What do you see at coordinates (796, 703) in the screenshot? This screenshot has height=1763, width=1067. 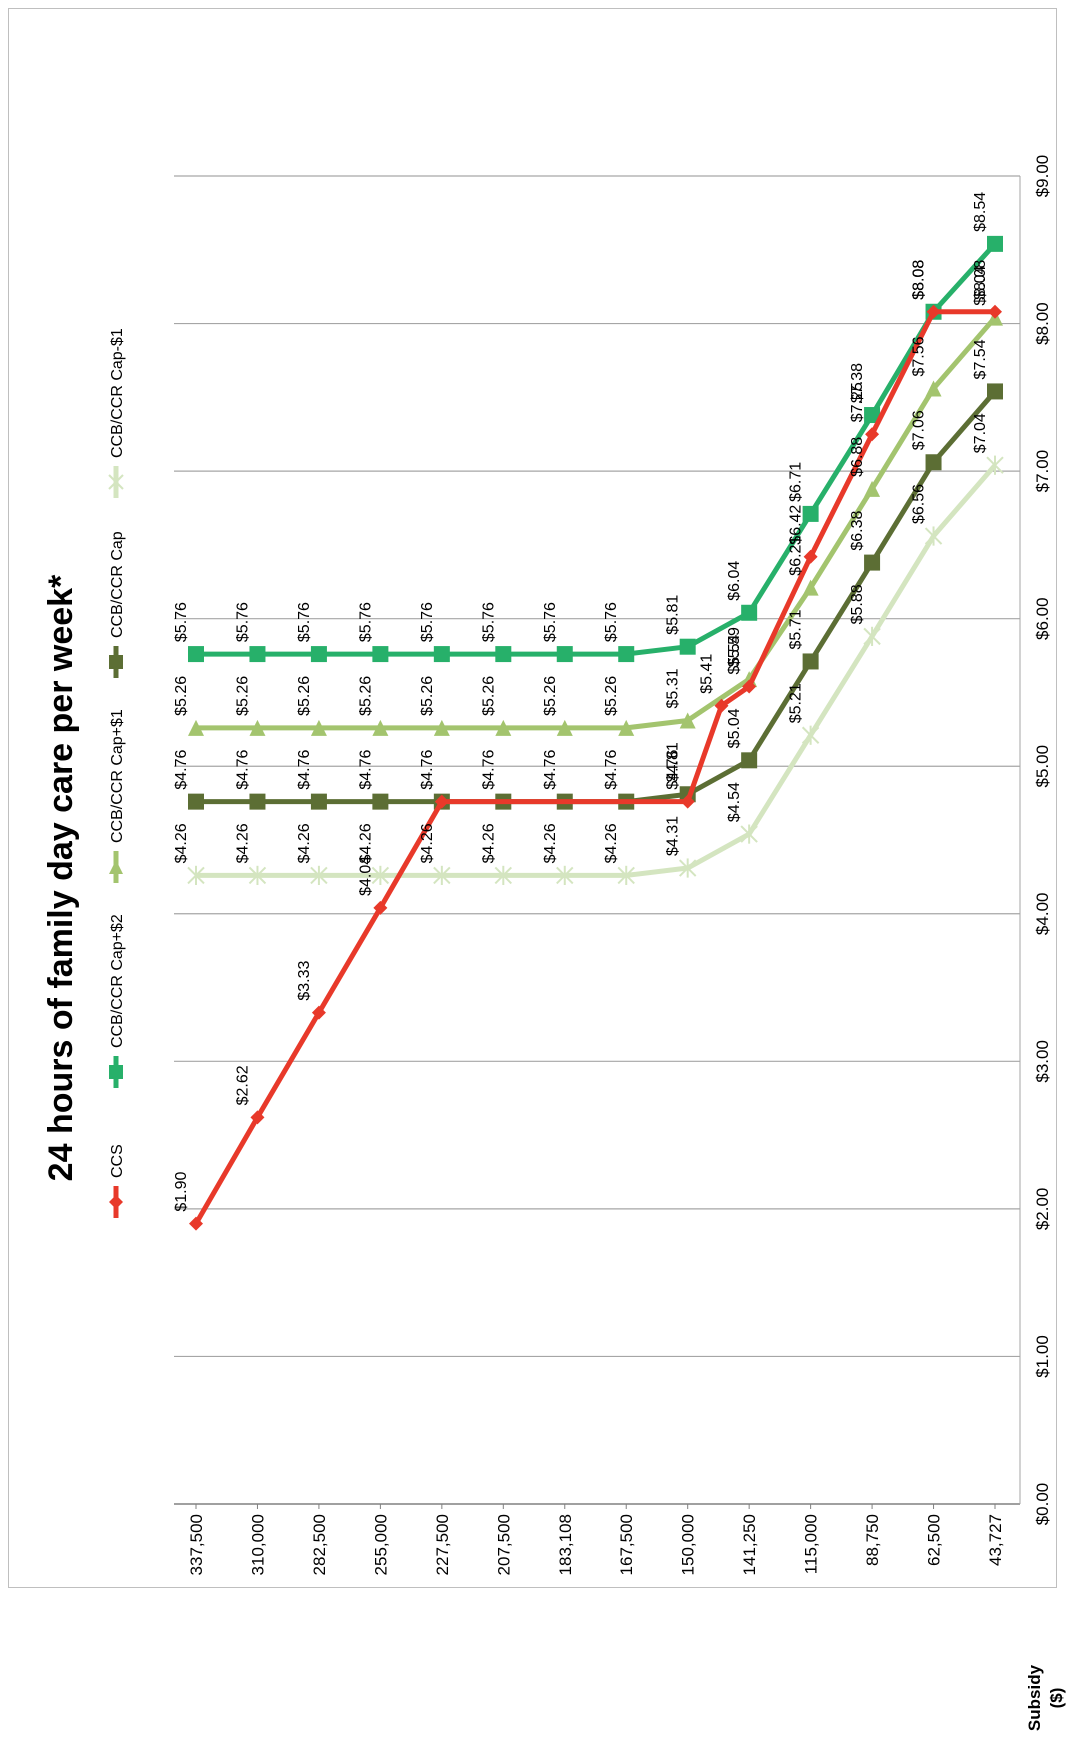 I see `data-label: $5.21` at bounding box center [796, 703].